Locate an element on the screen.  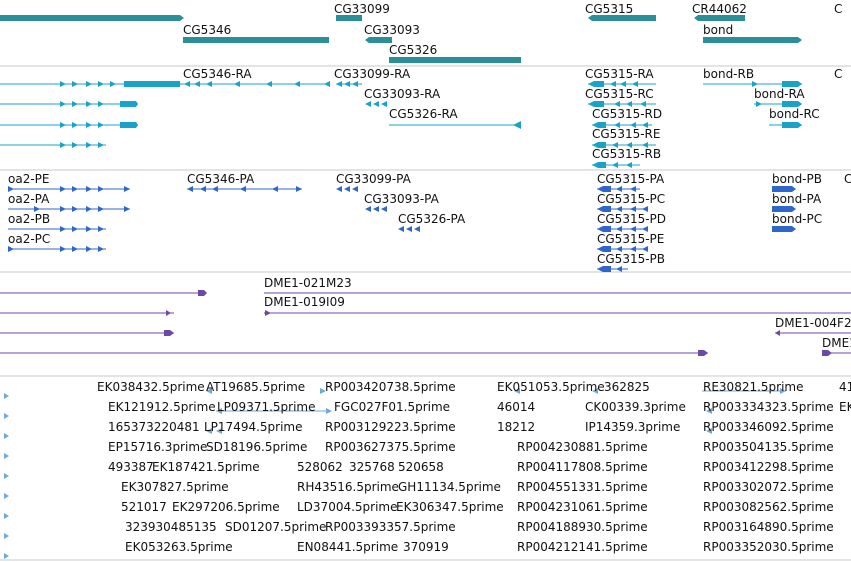
est-label: AT19685.5prime is located at coordinates (255, 387).